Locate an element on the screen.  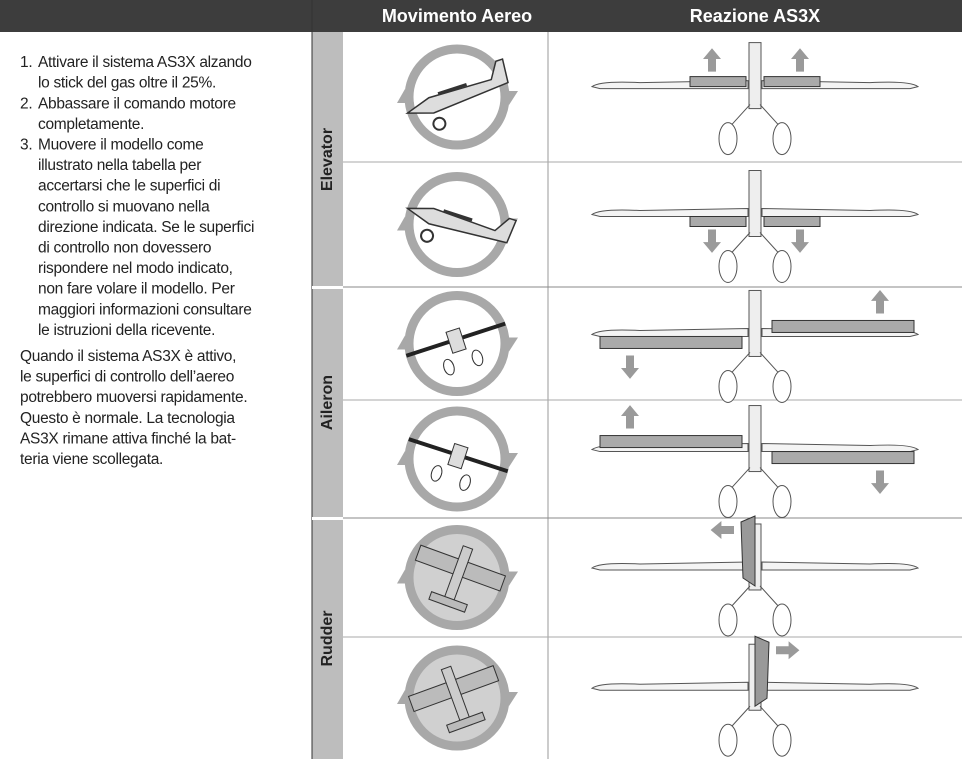
note-text: teria viene scollegata. is located at coordinates (91, 459).